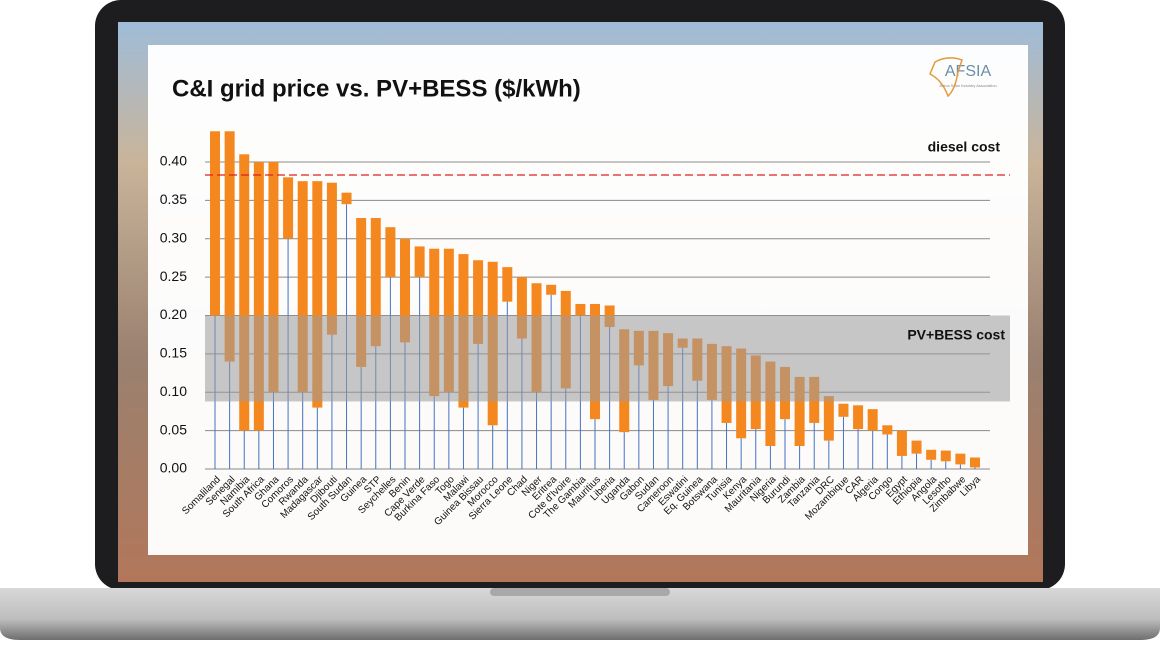  I want to click on y-tick-label: 0.30, so click(173, 237).